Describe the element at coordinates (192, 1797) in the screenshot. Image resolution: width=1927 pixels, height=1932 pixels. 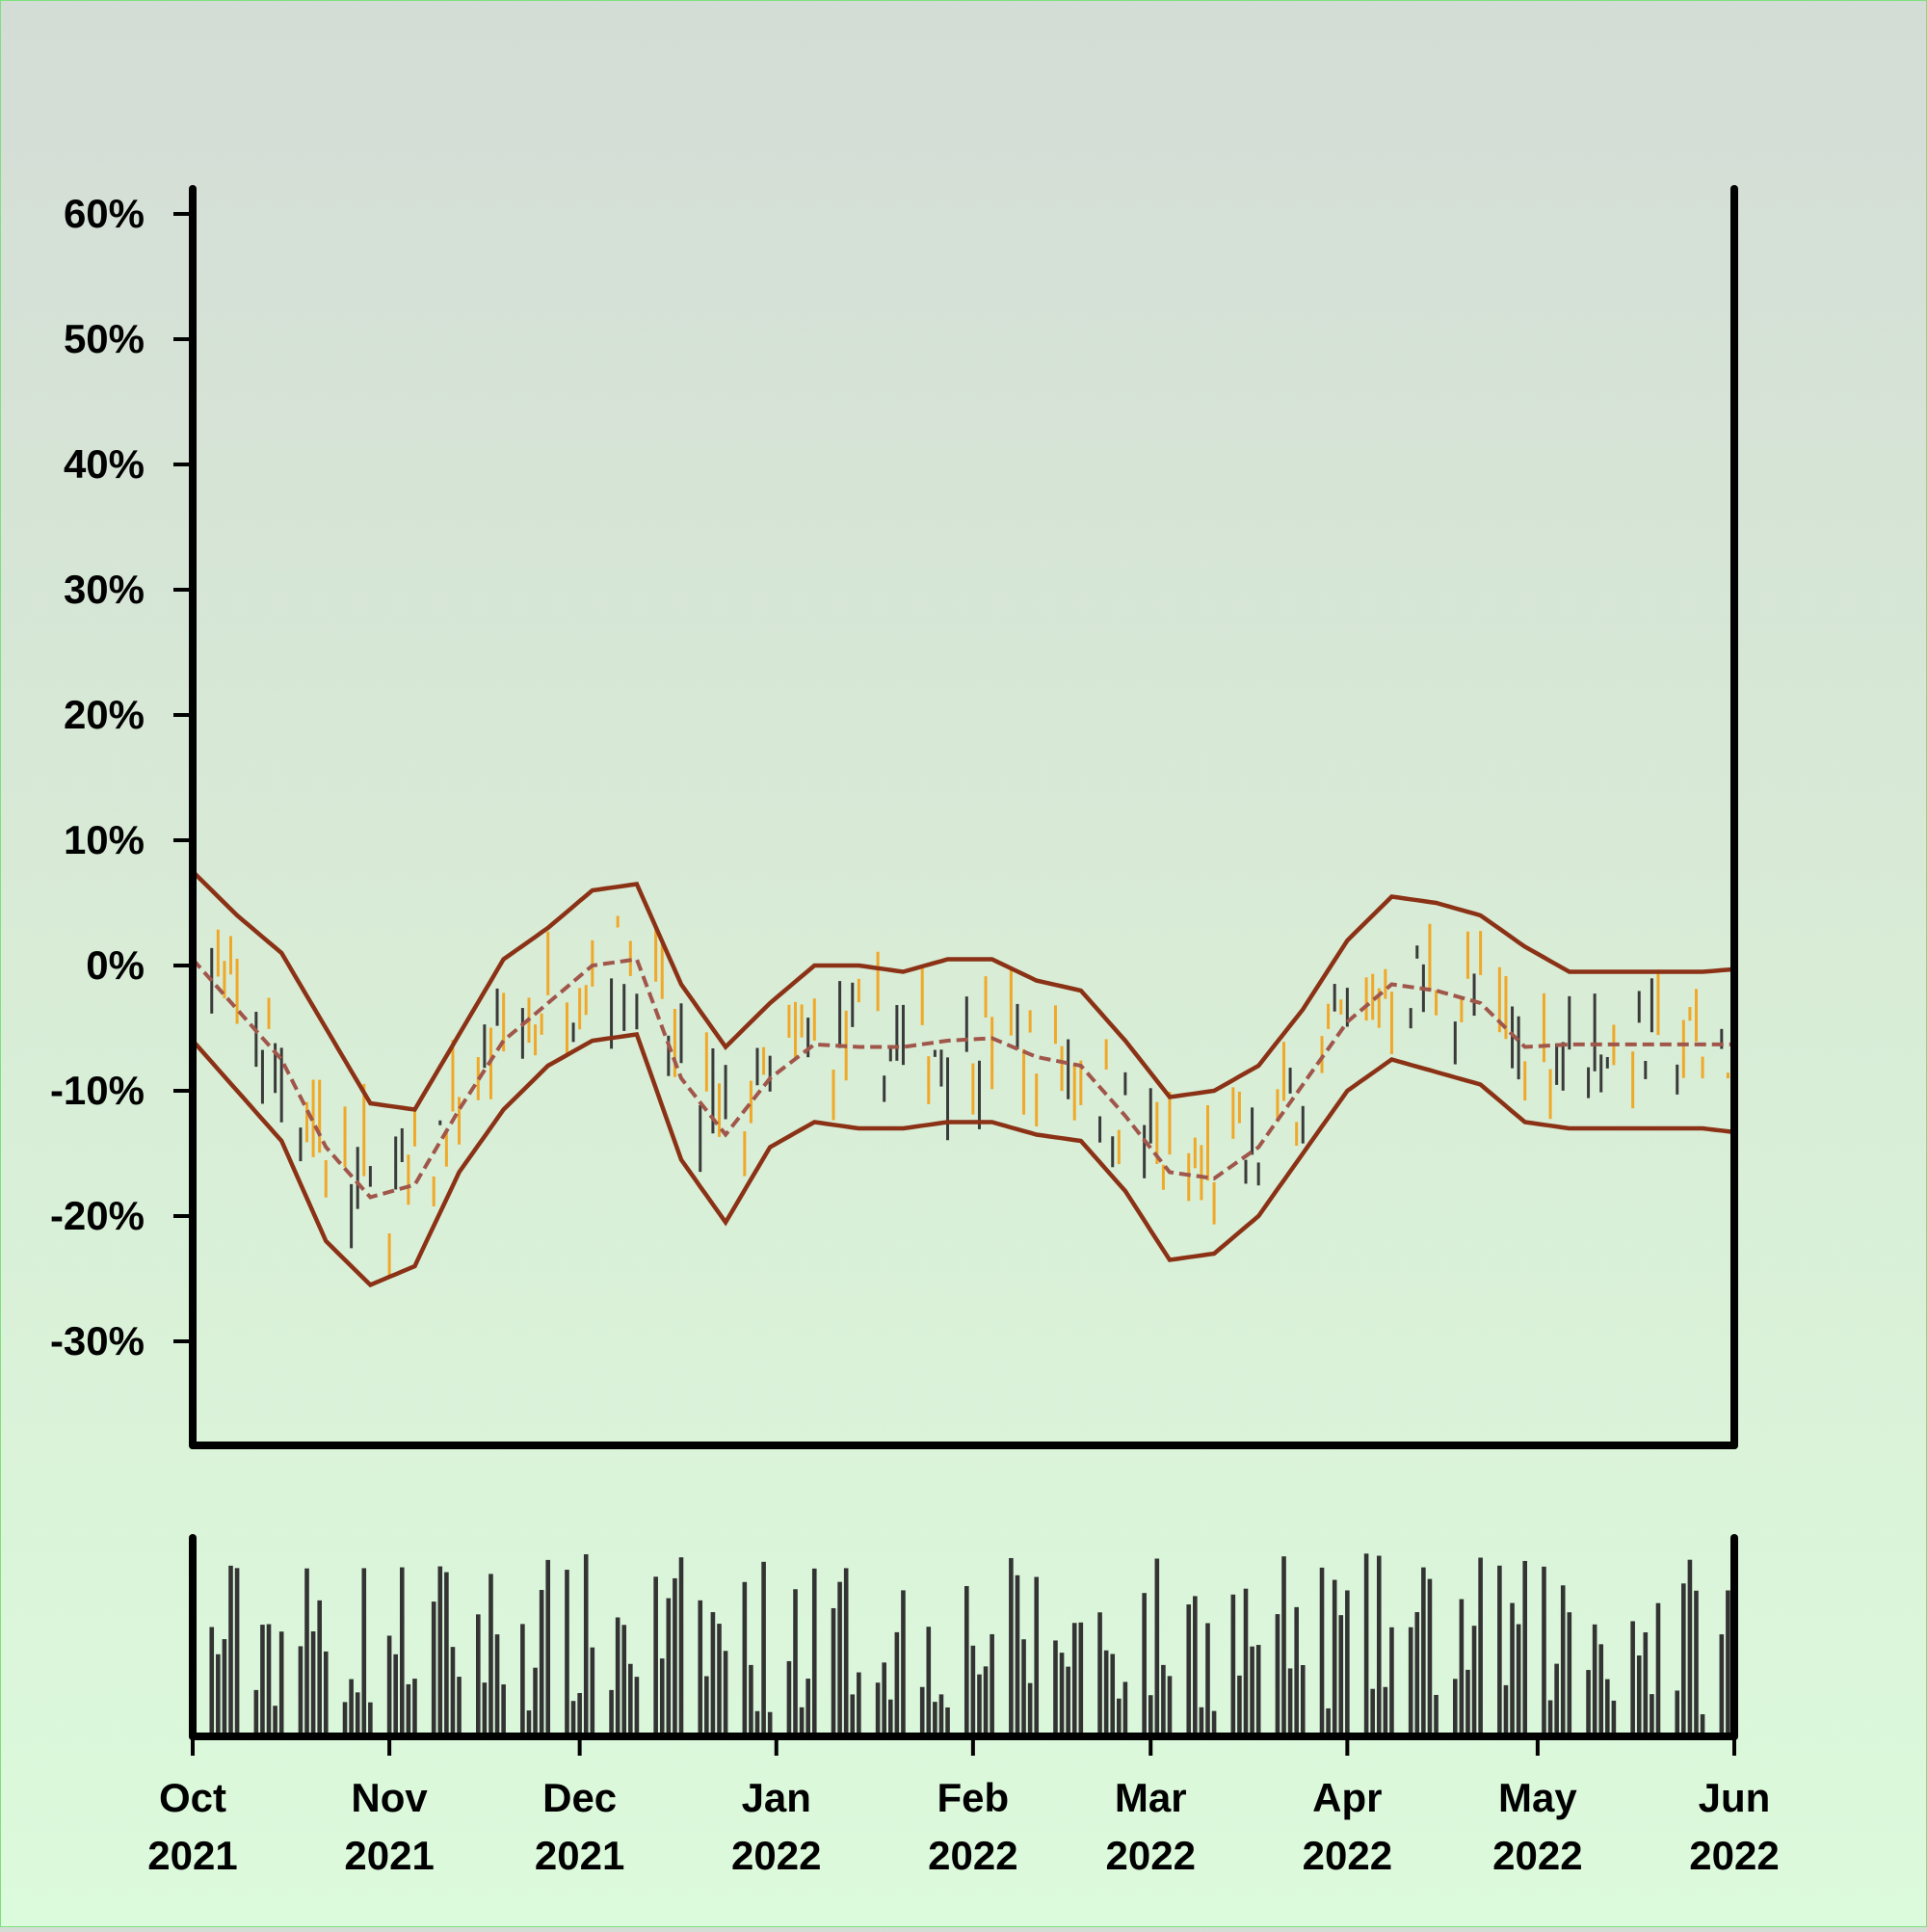
I see `x-tick-label-month: Oct` at that location.